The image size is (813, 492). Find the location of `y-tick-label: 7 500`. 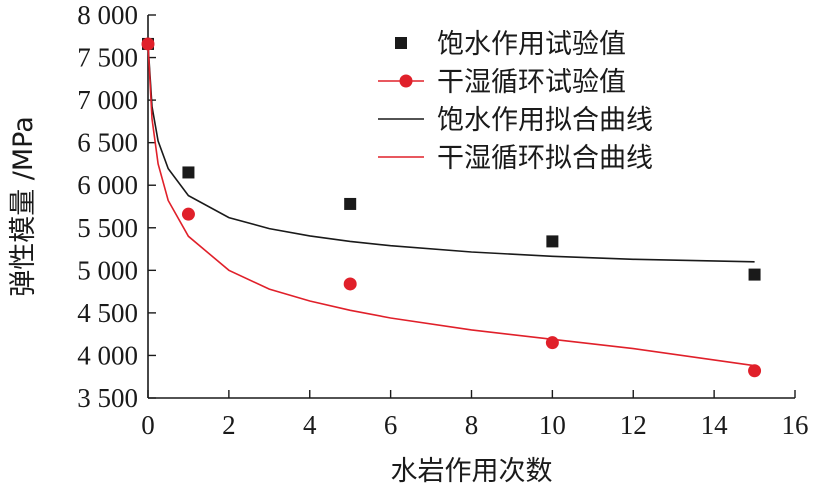

y-tick-label: 7 500 is located at coordinates (107, 58).